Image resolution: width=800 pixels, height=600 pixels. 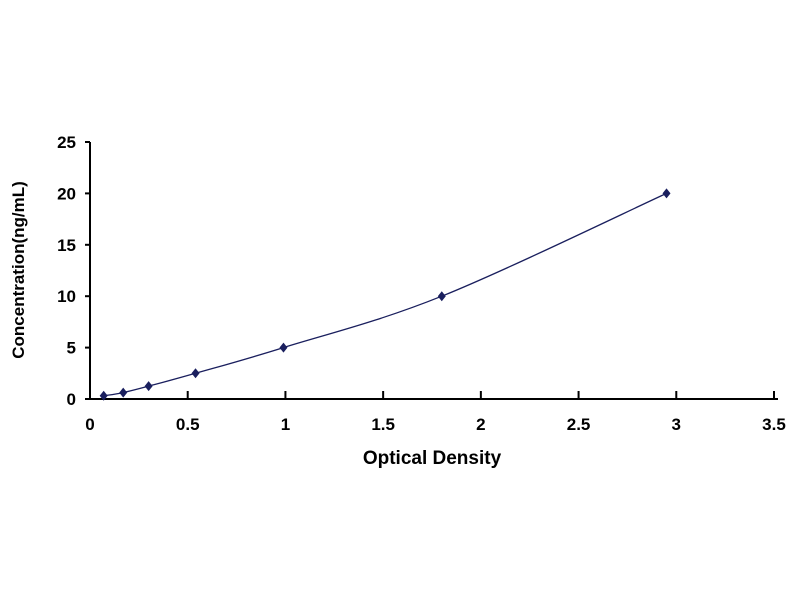 What do you see at coordinates (435, 412) in the screenshot?
I see `x-tick-labels: 0 0.5 1 1.5 2 2.5 3 3.5` at bounding box center [435, 412].